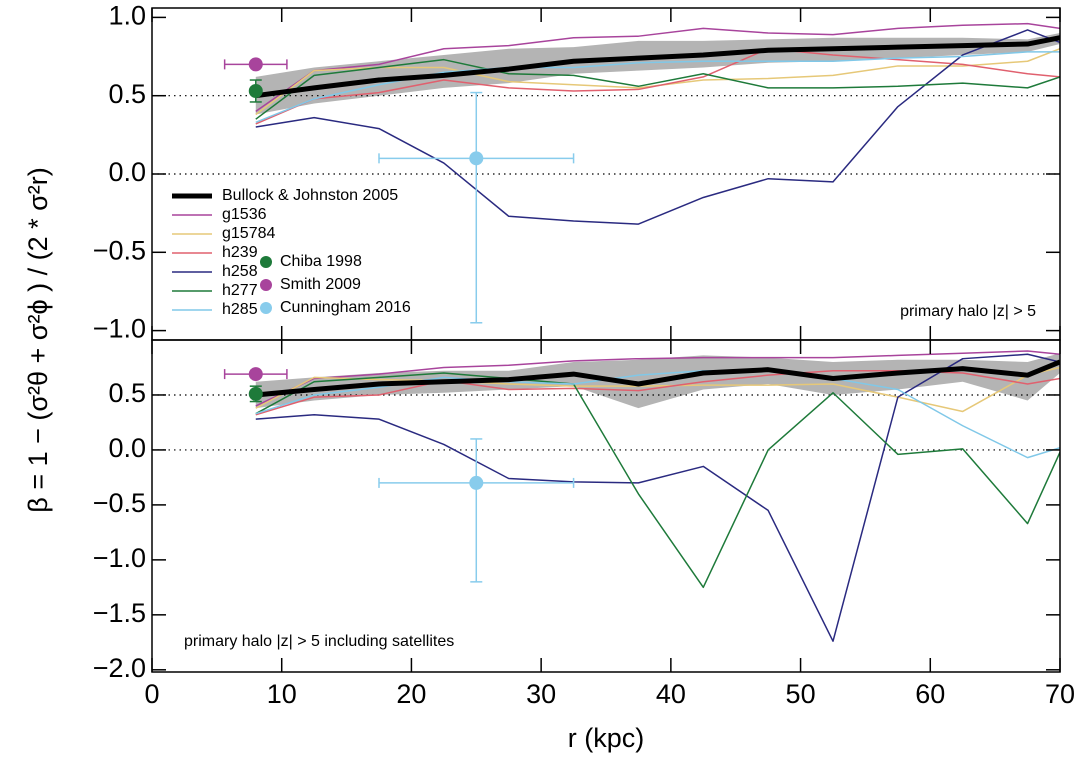 Image resolution: width=1081 pixels, height=763 pixels. What do you see at coordinates (321, 261) in the screenshot?
I see `legend-label: Chiba 1998` at bounding box center [321, 261].